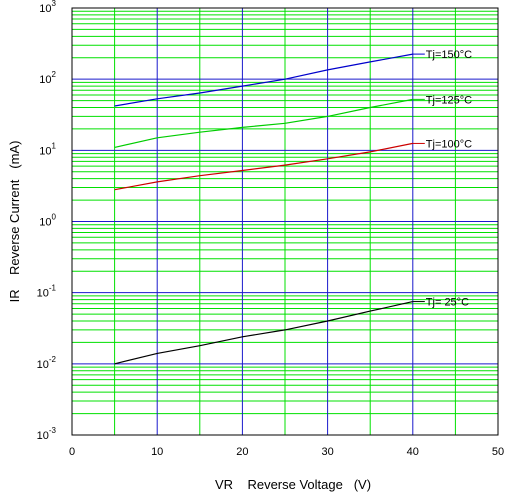 The width and height of the screenshot is (508, 497). Describe the element at coordinates (413, 452) in the screenshot. I see `x-tick-label: 40` at that location.